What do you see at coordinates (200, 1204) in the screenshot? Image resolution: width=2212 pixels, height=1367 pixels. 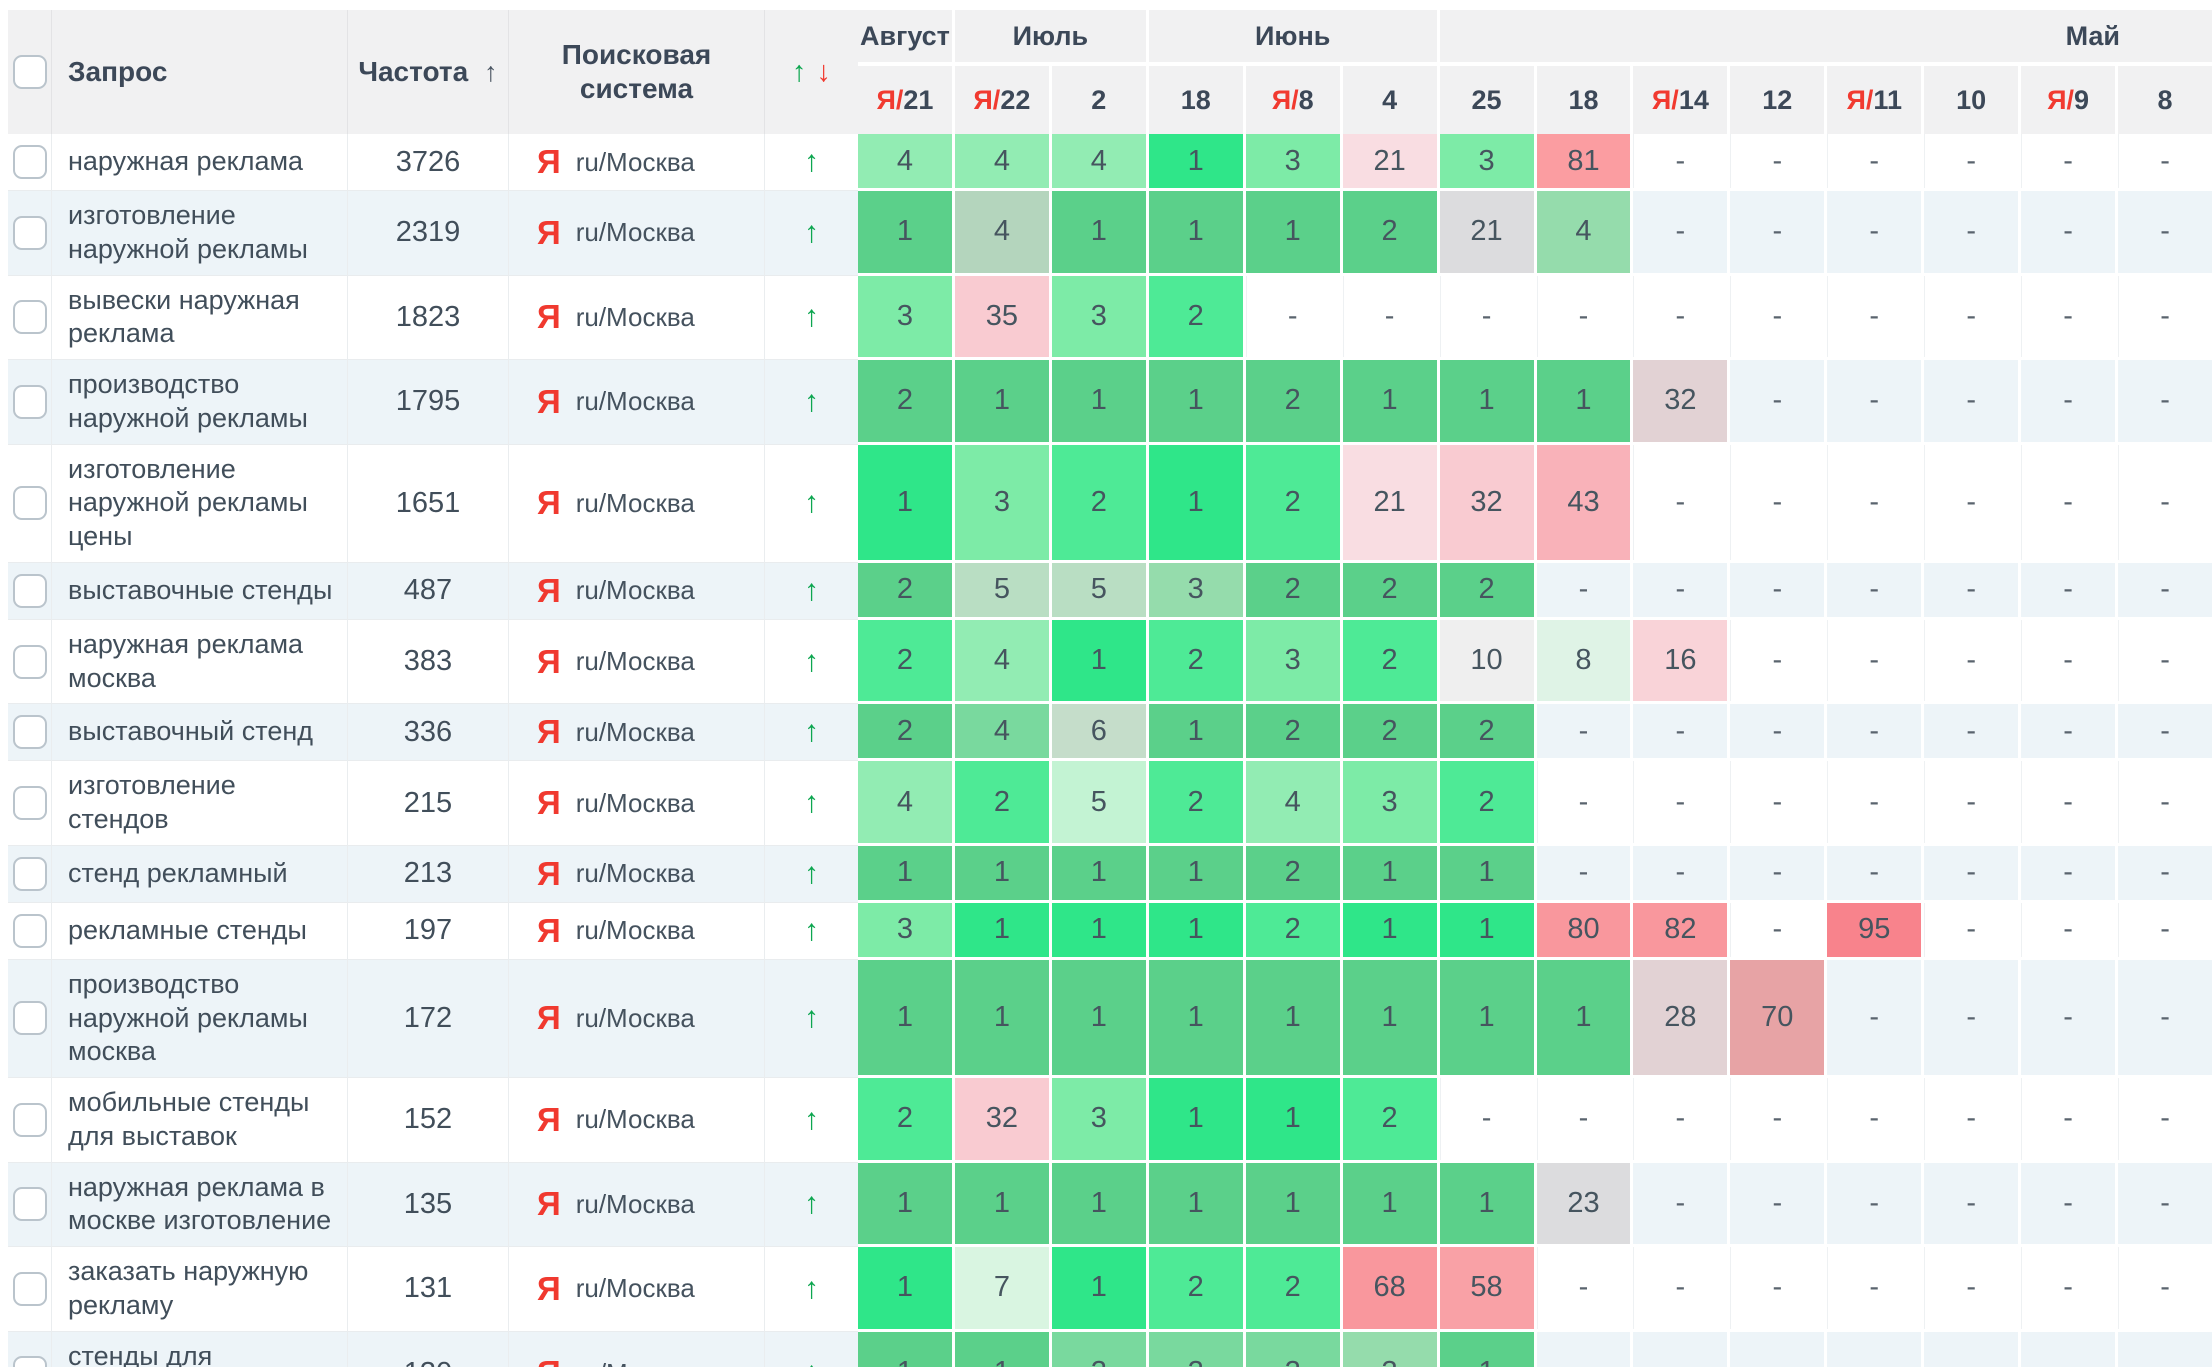 I see `query-cell: наружная реклама в москве изготовление` at bounding box center [200, 1204].